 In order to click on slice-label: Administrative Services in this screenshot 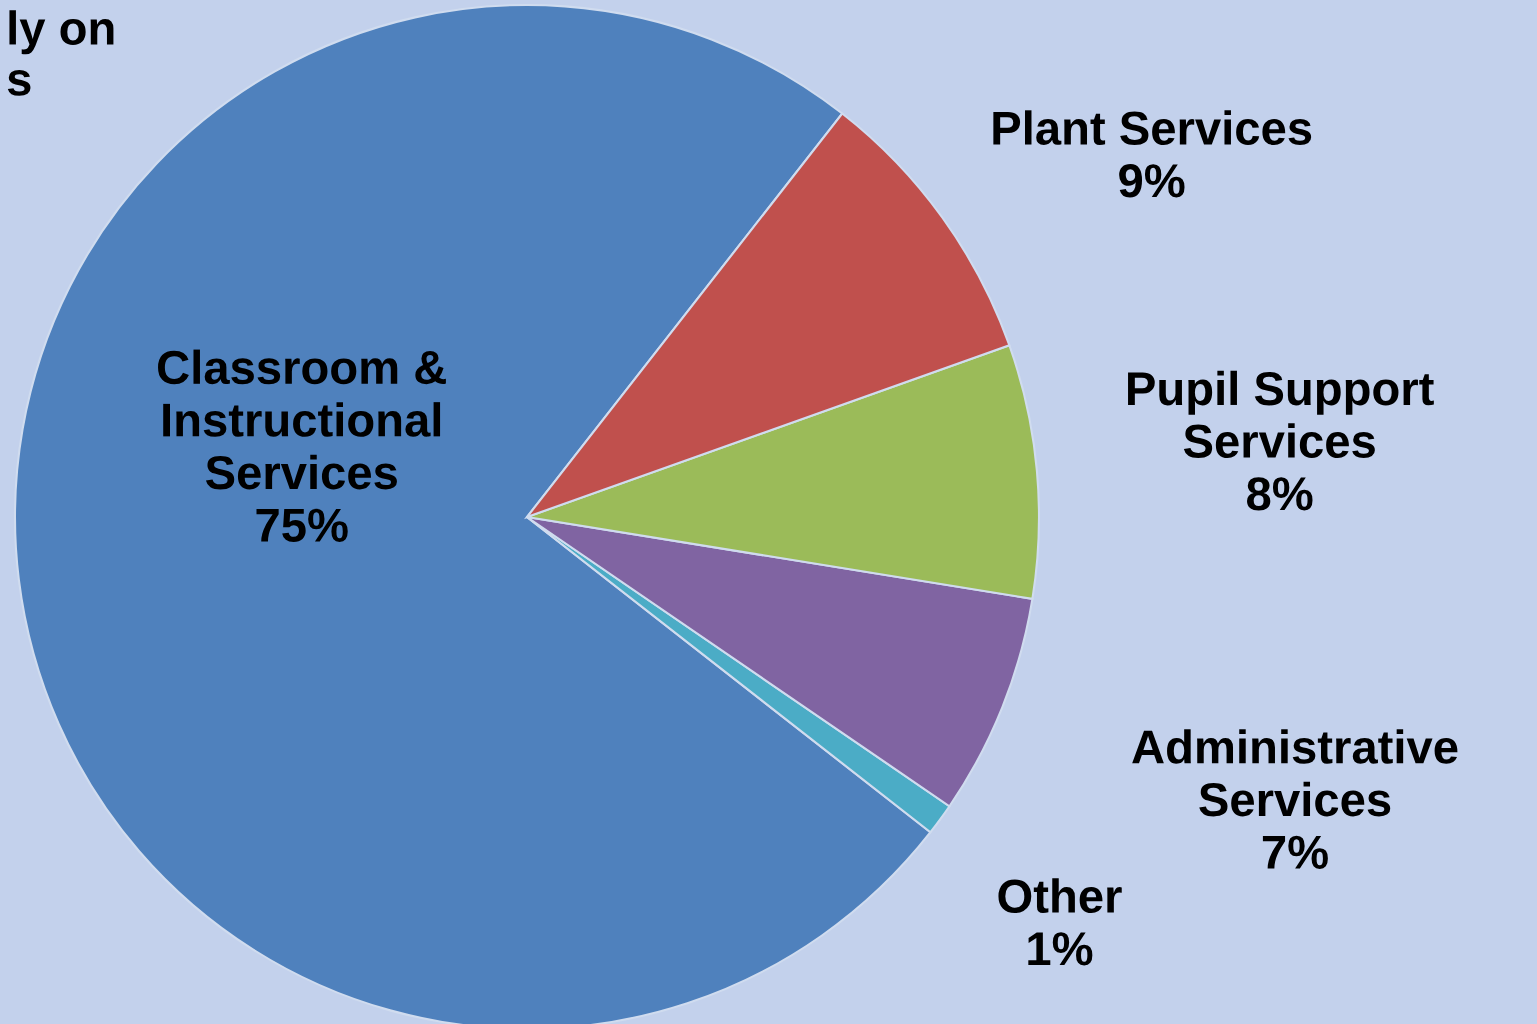, I will do `click(1295, 773)`.